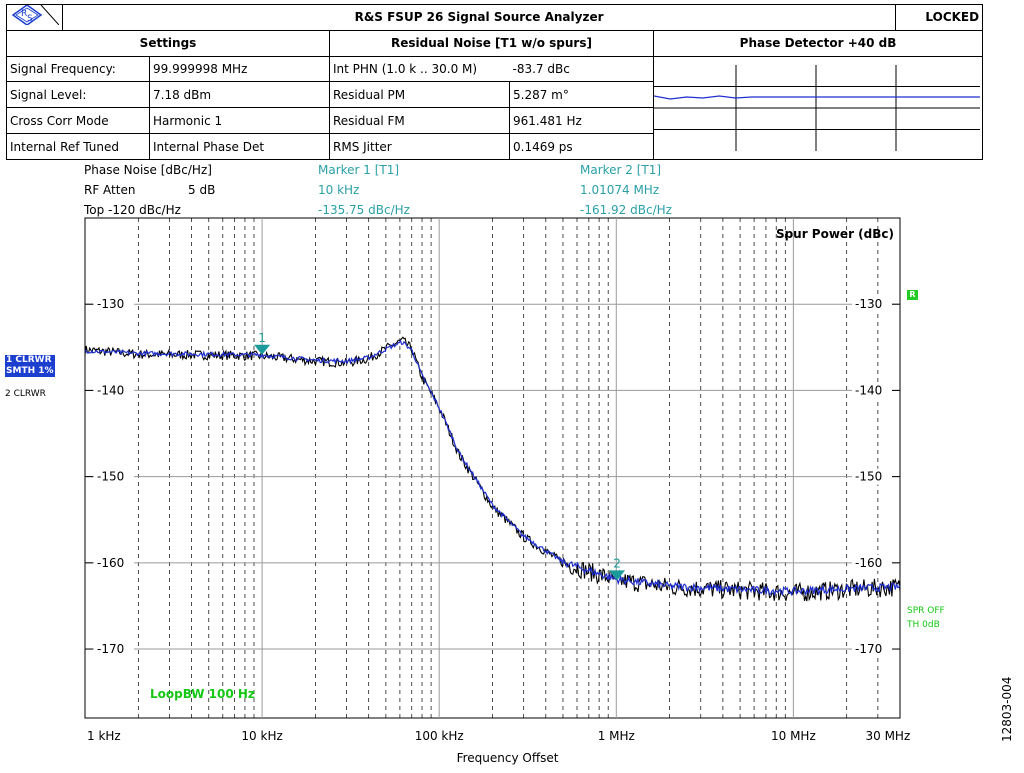  What do you see at coordinates (939, 17) in the screenshot?
I see `lock-status: LOCKED` at bounding box center [939, 17].